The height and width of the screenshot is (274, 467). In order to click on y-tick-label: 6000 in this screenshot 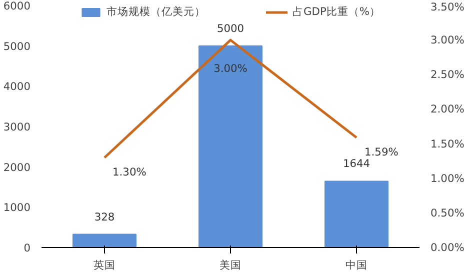, I will do `click(17, 6)`.